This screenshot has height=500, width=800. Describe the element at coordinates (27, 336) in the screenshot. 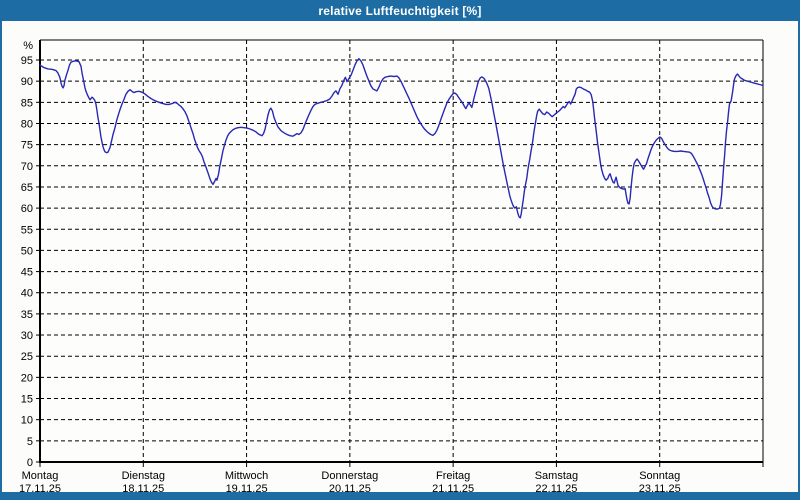

I see `y-tick-label: 30` at that location.